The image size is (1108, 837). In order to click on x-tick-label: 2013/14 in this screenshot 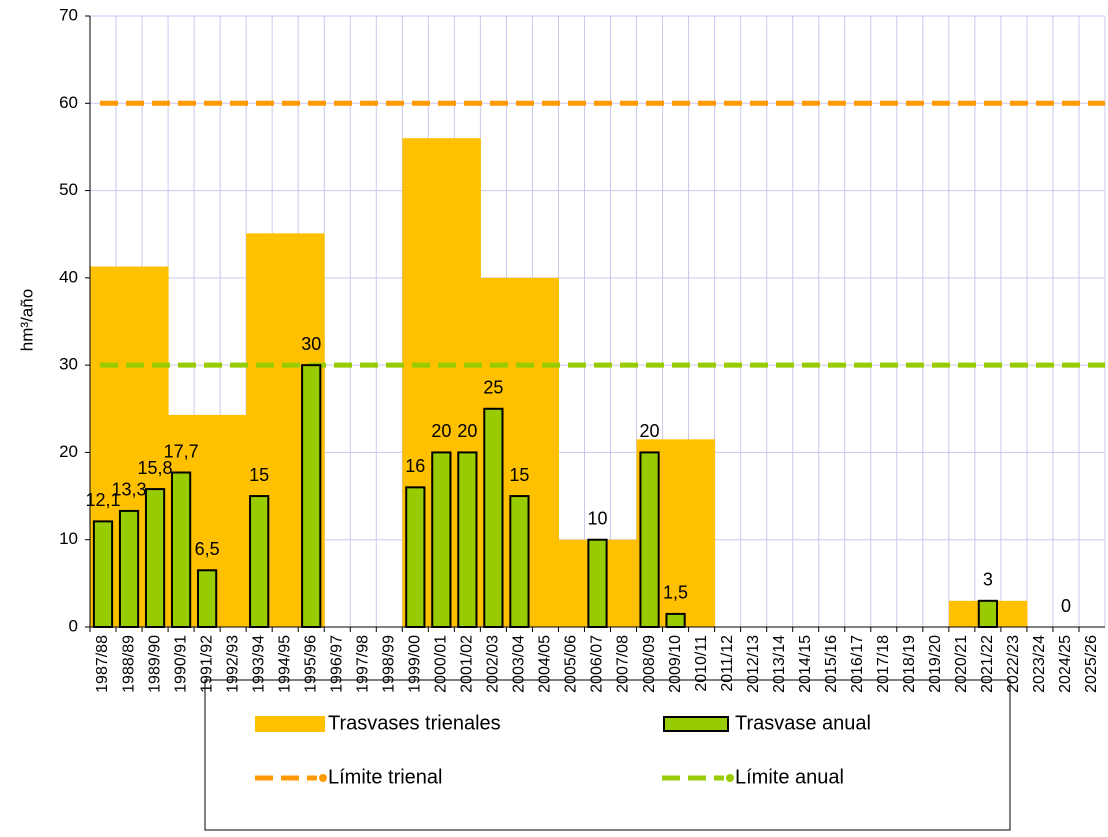, I will do `click(779, 664)`.